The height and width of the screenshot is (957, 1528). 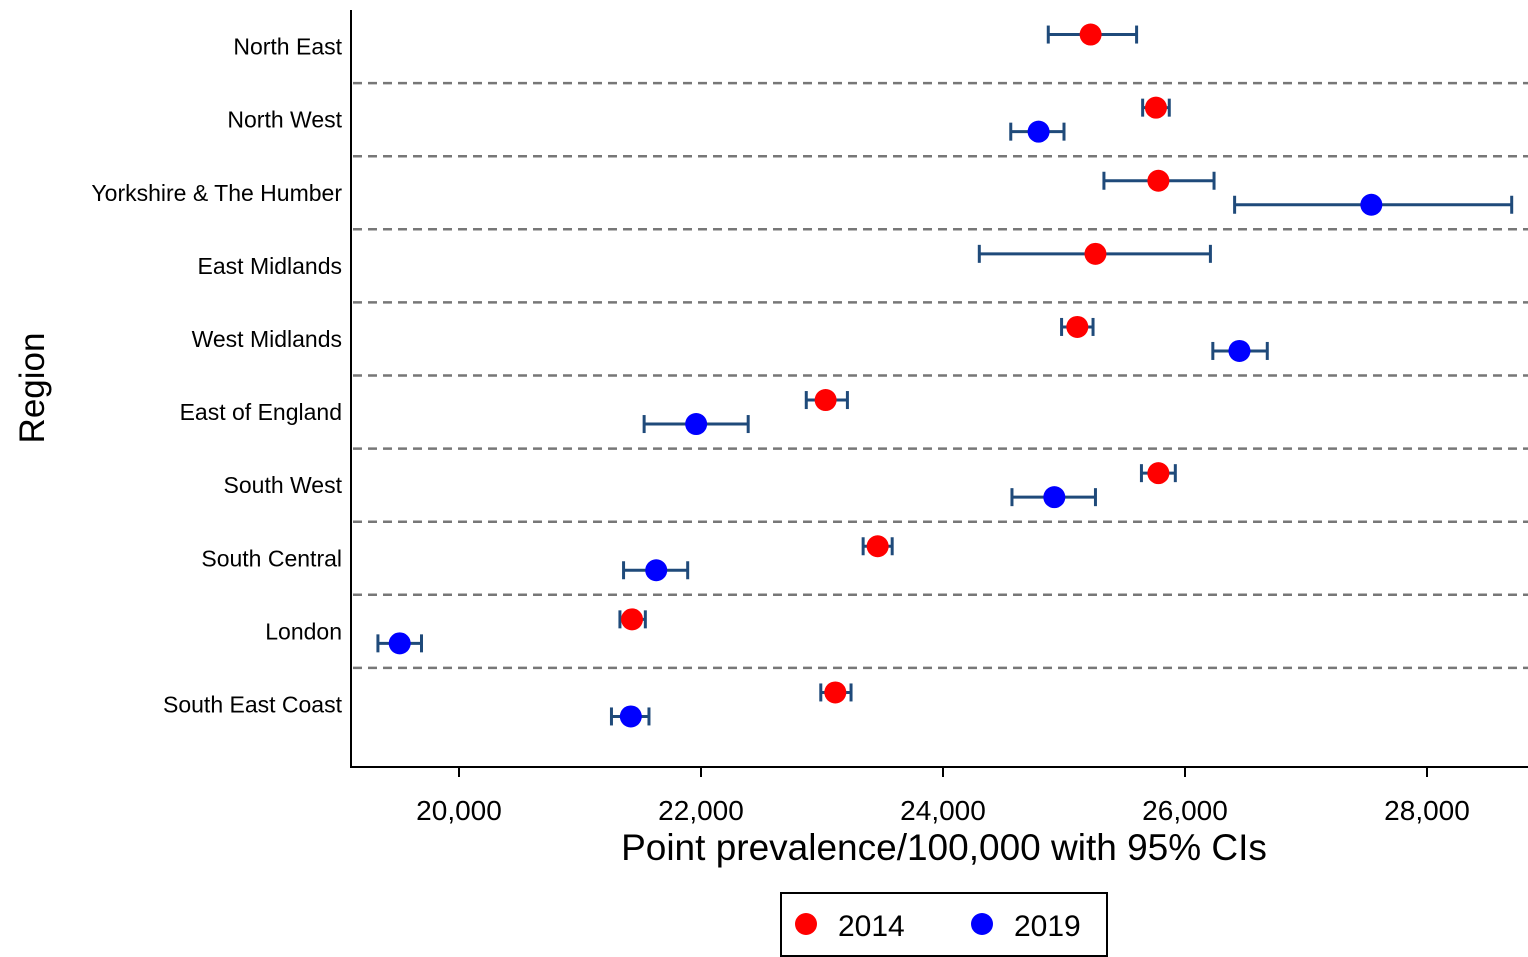 What do you see at coordinates (1427, 810) in the screenshot?
I see `x-tick-label: 28,000` at bounding box center [1427, 810].